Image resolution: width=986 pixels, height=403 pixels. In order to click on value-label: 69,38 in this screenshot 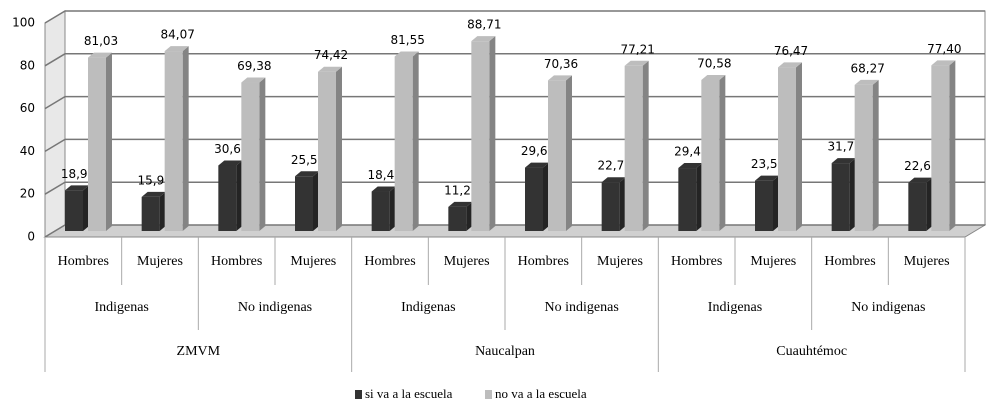, I will do `click(254, 66)`.